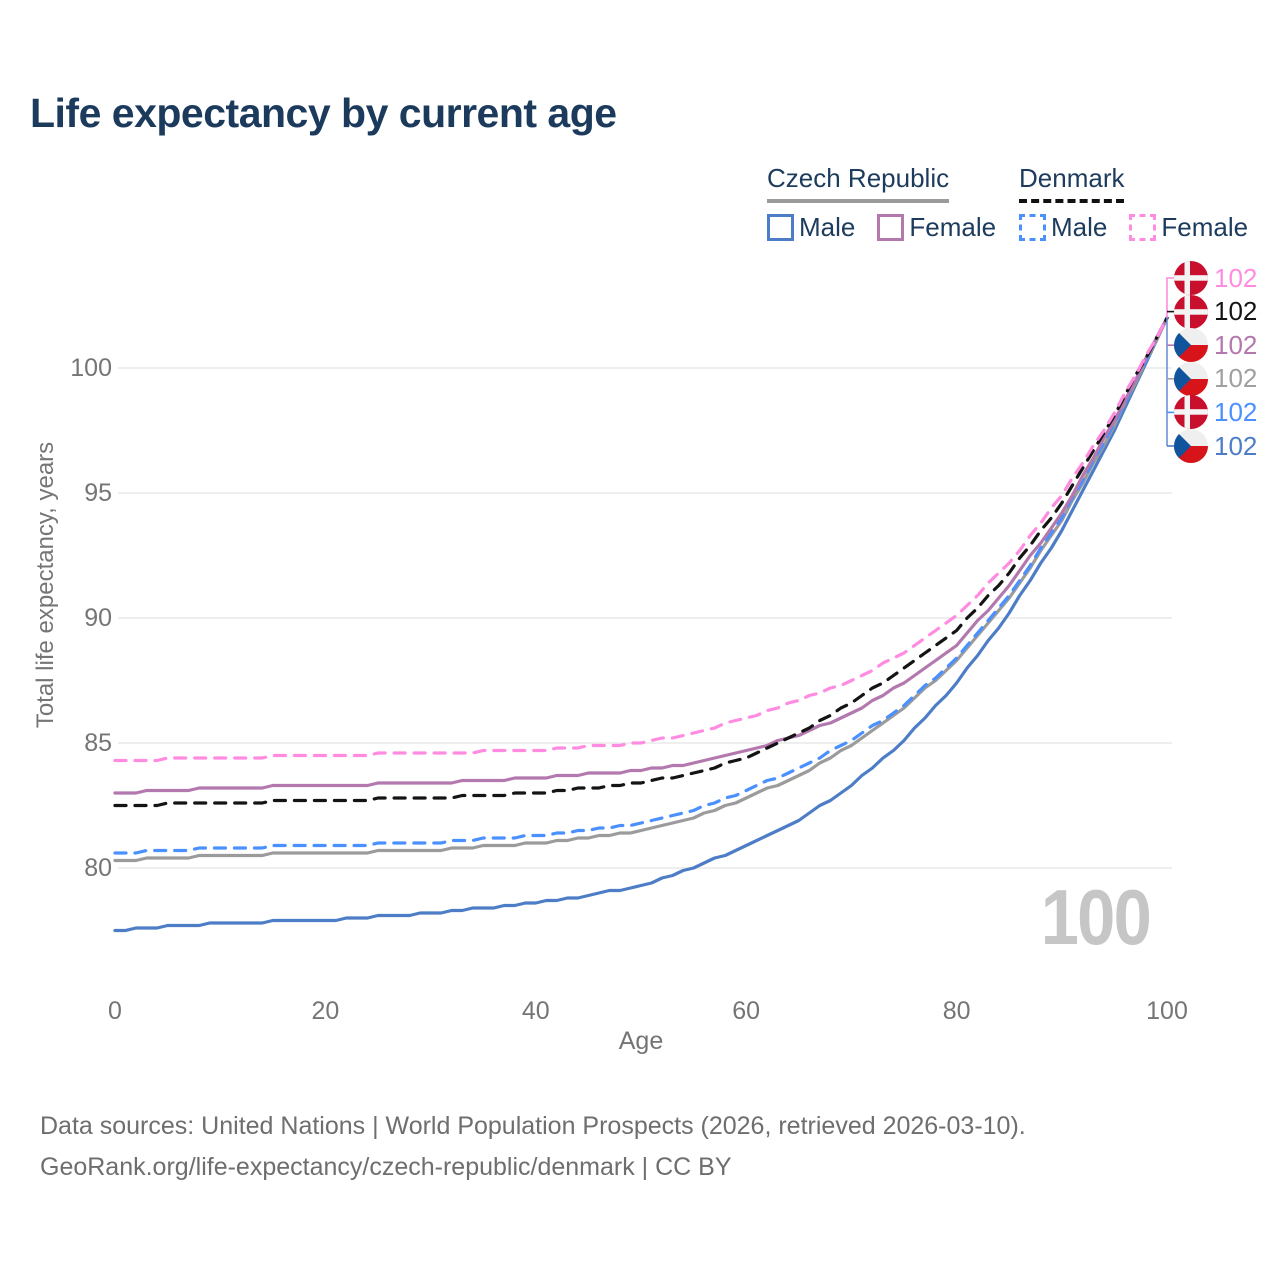 This screenshot has height=1280, width=1280. I want to click on legend-item-denmark-male: Male, so click(1063, 227).